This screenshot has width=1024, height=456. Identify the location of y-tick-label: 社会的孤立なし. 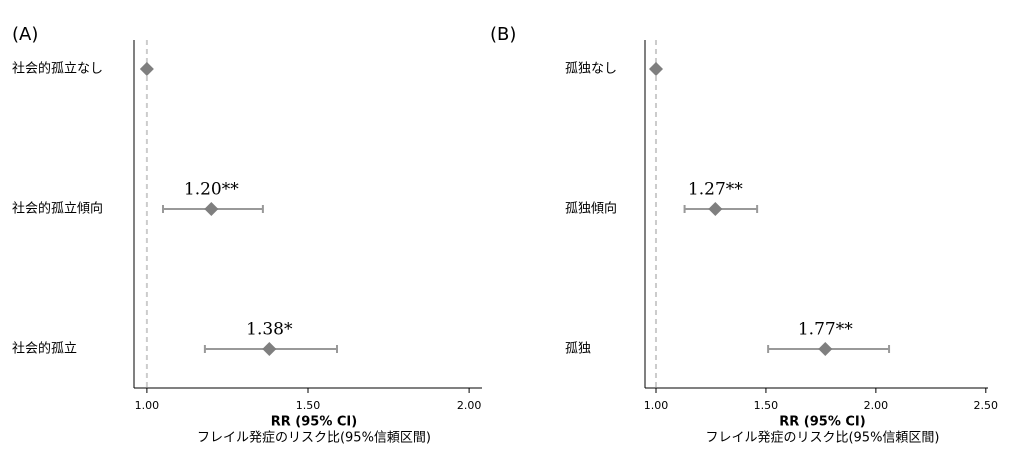
(57, 69).